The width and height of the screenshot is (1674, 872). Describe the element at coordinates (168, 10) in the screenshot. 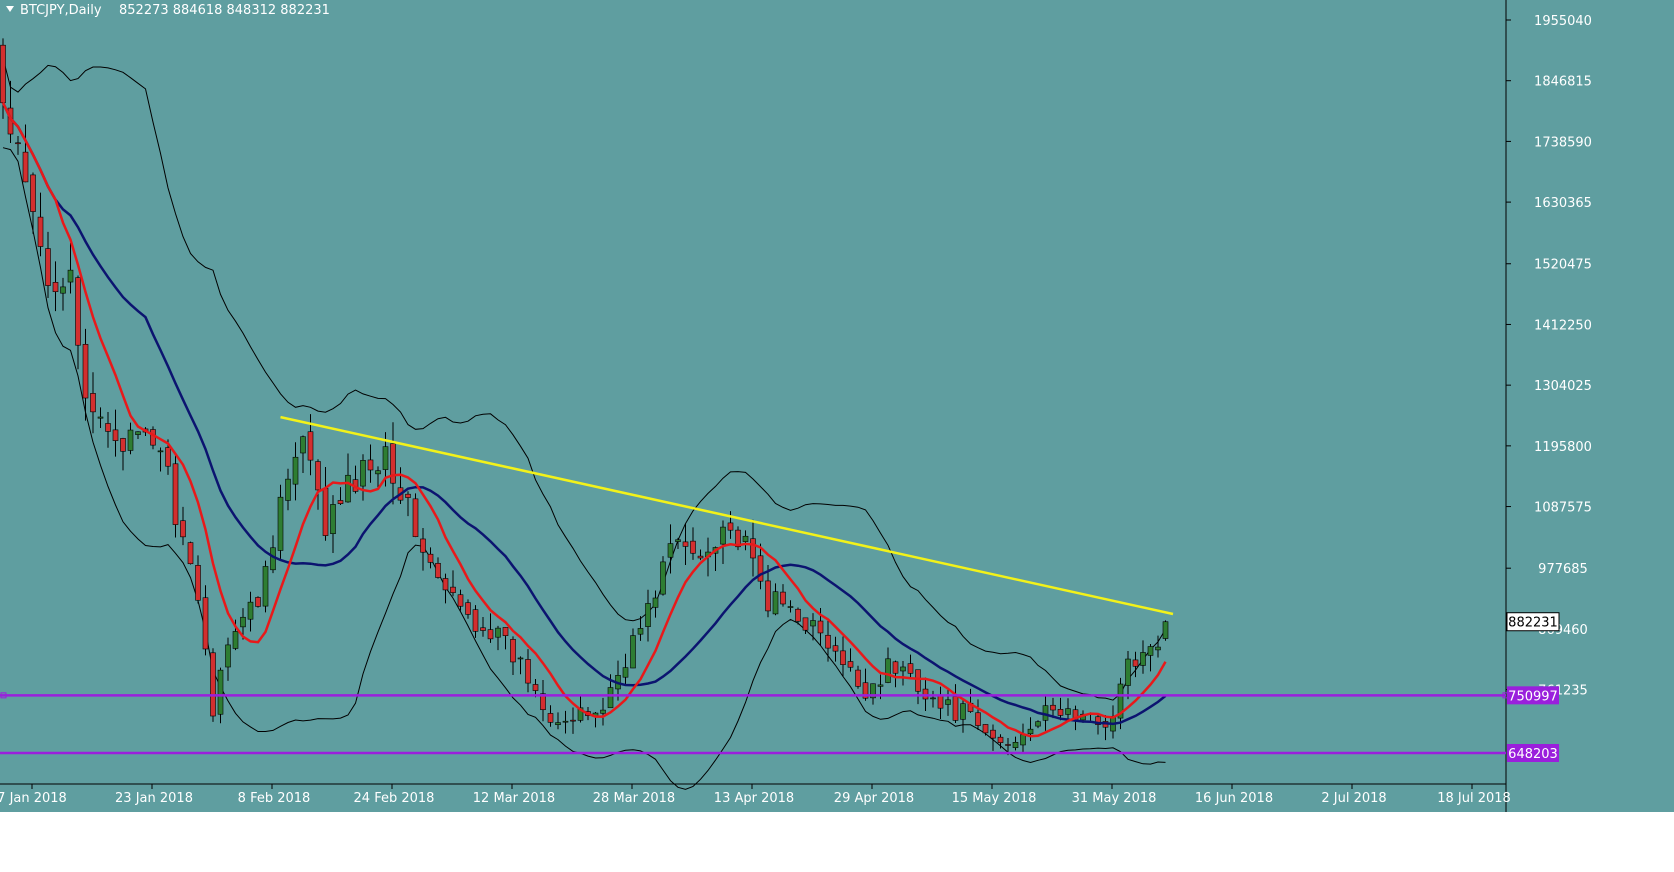

I see `chart-header: BTCJPY,Daily 852273 884618 848312 882231` at that location.